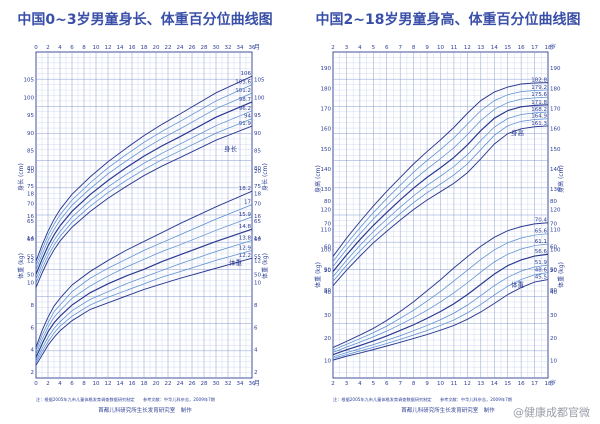  I want to click on x-tick-label-top: 7, so click(400, 48).